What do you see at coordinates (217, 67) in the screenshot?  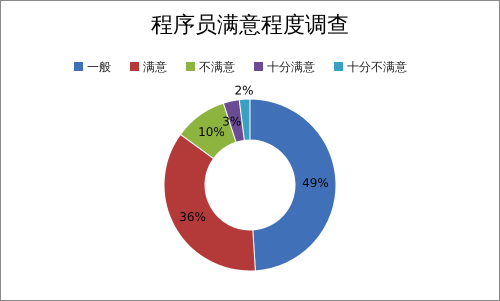 I see `legend-label: 不满意` at bounding box center [217, 67].